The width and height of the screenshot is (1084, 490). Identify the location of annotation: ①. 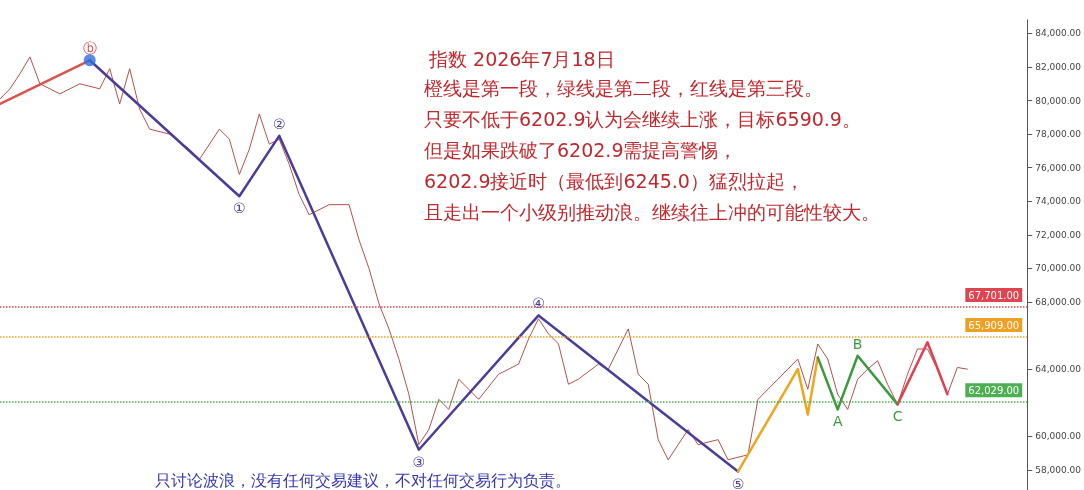
(239, 208).